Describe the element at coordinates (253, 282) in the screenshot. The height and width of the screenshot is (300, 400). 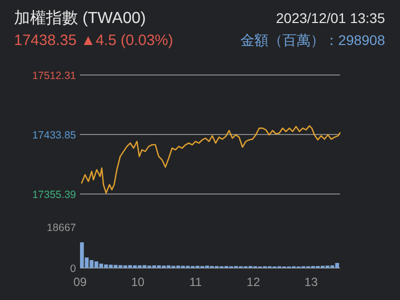
I see `x-tick-label: 12` at that location.